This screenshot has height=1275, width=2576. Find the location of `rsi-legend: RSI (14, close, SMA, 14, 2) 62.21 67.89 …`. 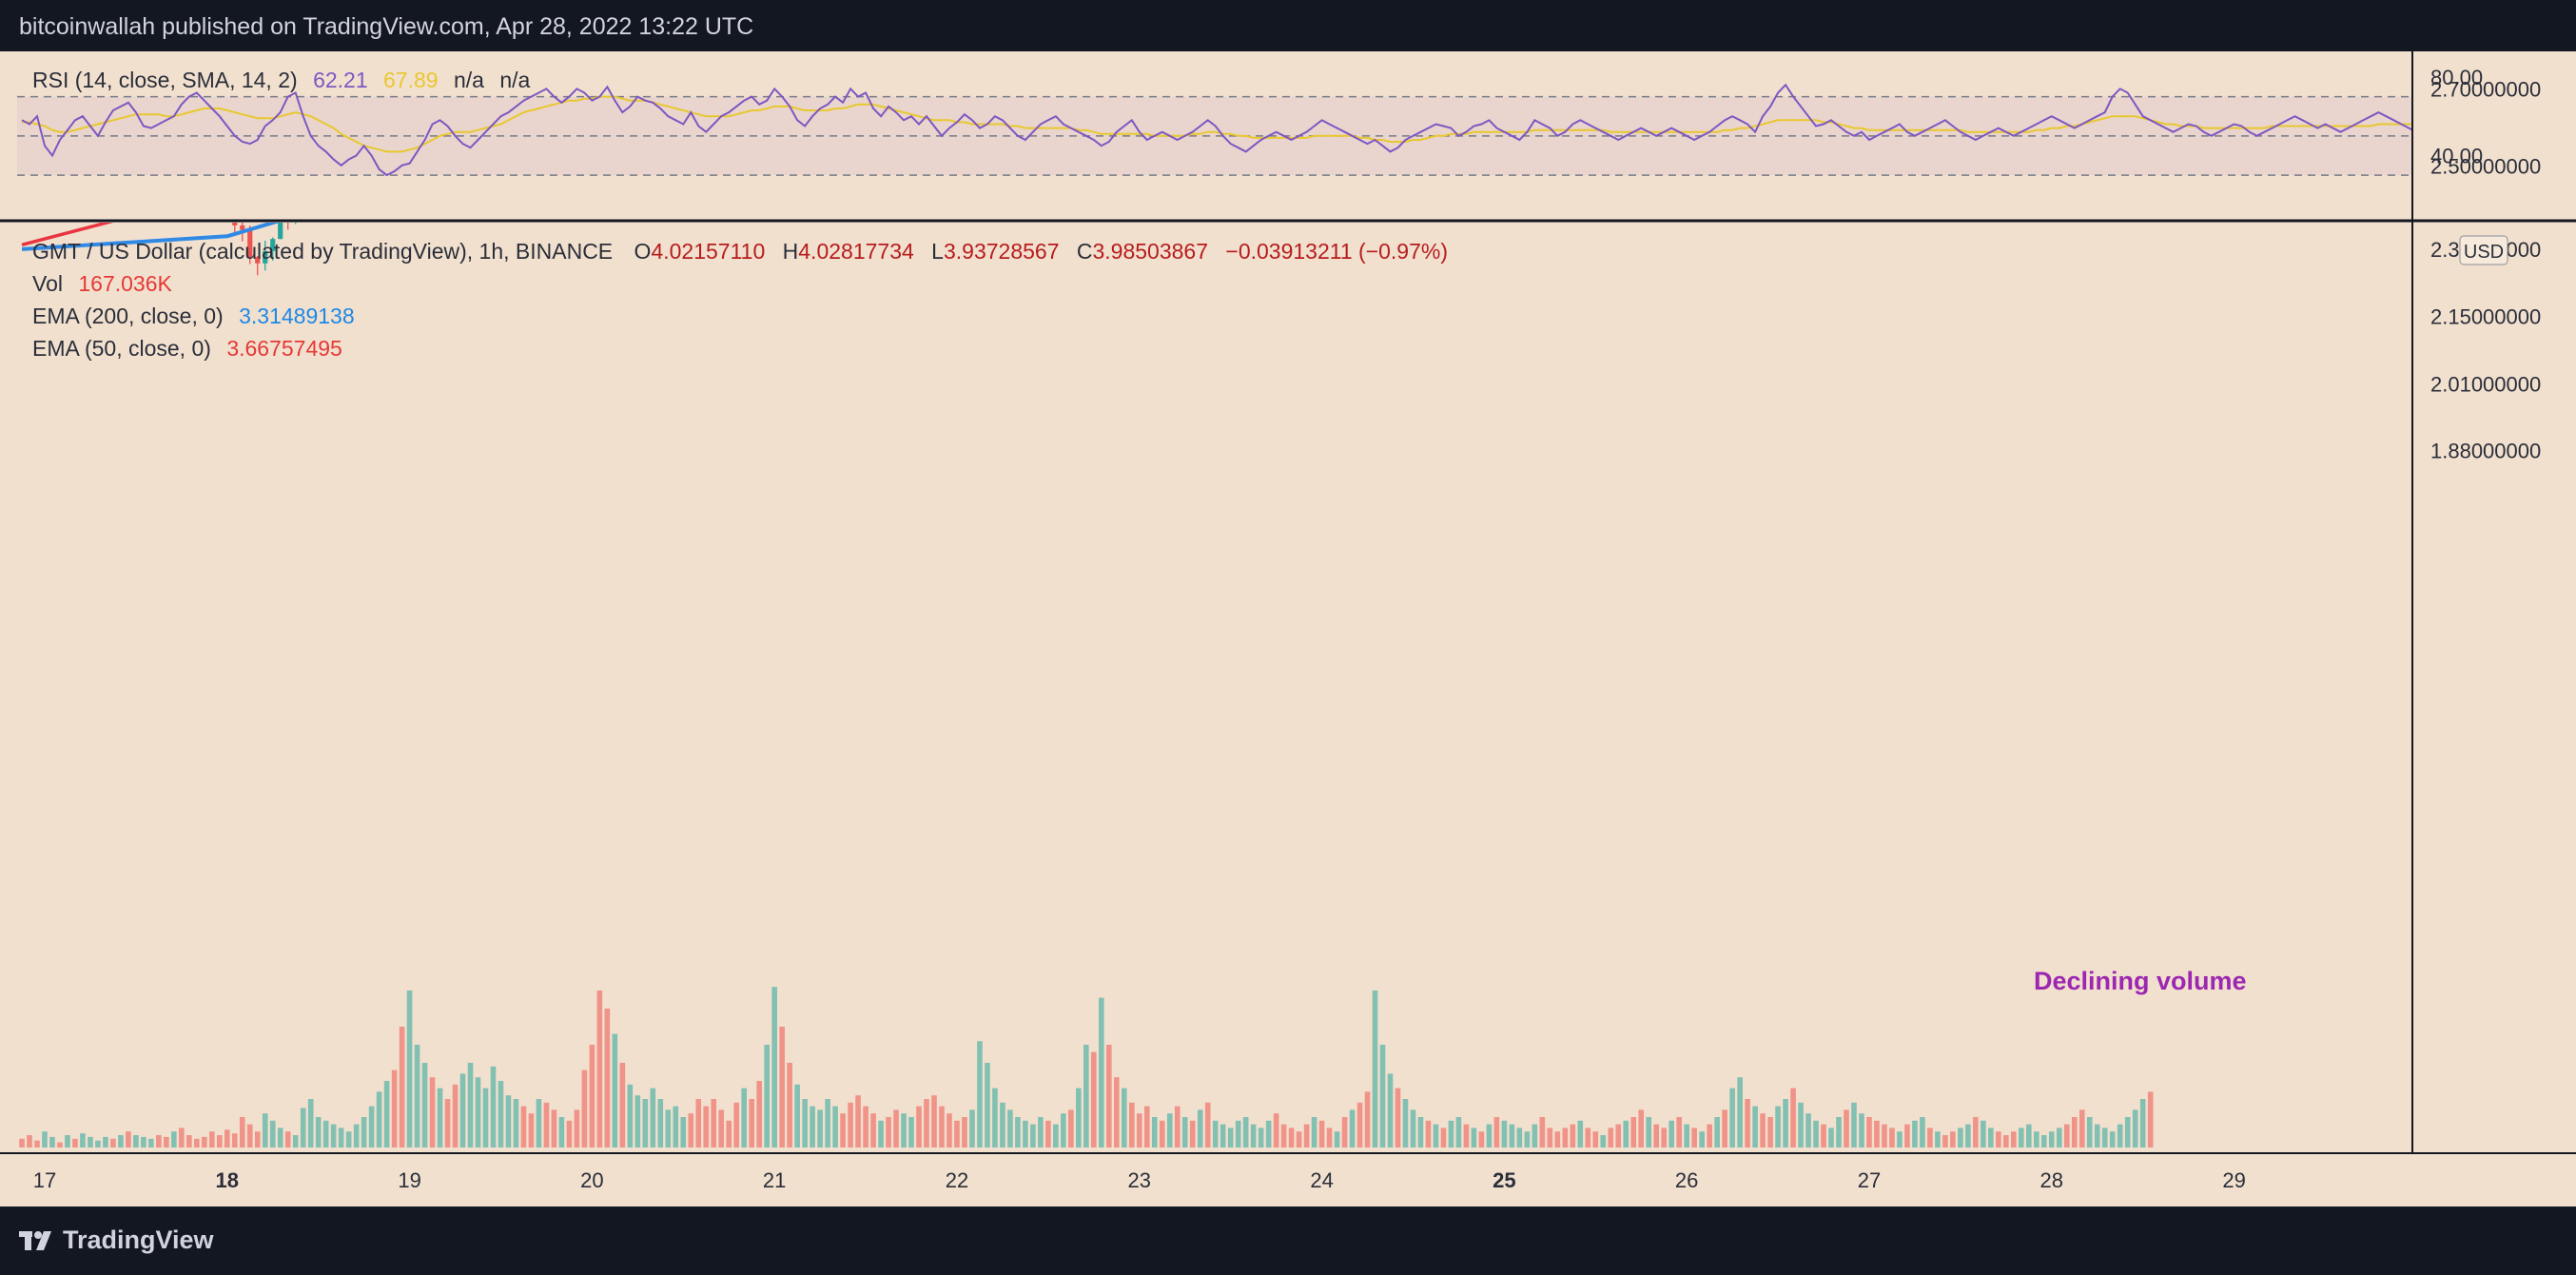

rsi-legend: RSI (14, close, SMA, 14, 2) 62.21 67.89 … is located at coordinates (281, 80).